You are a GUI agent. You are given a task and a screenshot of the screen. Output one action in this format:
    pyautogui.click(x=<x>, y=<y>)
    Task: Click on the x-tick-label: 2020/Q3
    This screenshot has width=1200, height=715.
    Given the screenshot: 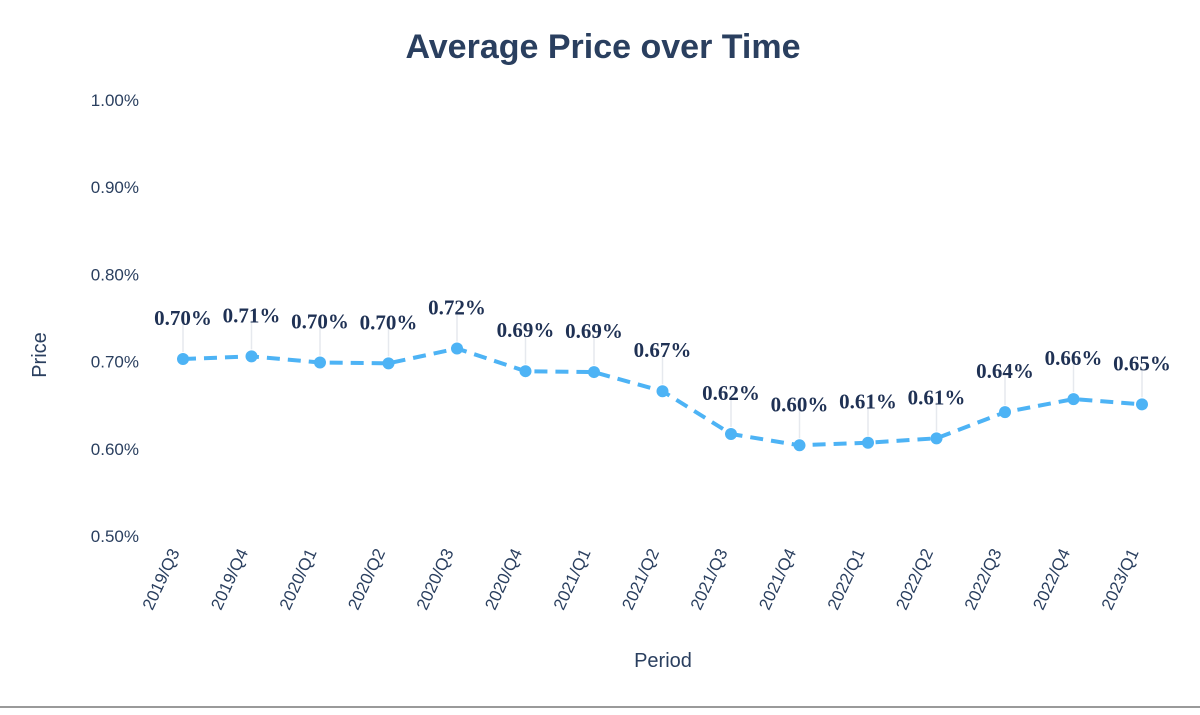 What is the action you would take?
    pyautogui.click(x=435, y=579)
    